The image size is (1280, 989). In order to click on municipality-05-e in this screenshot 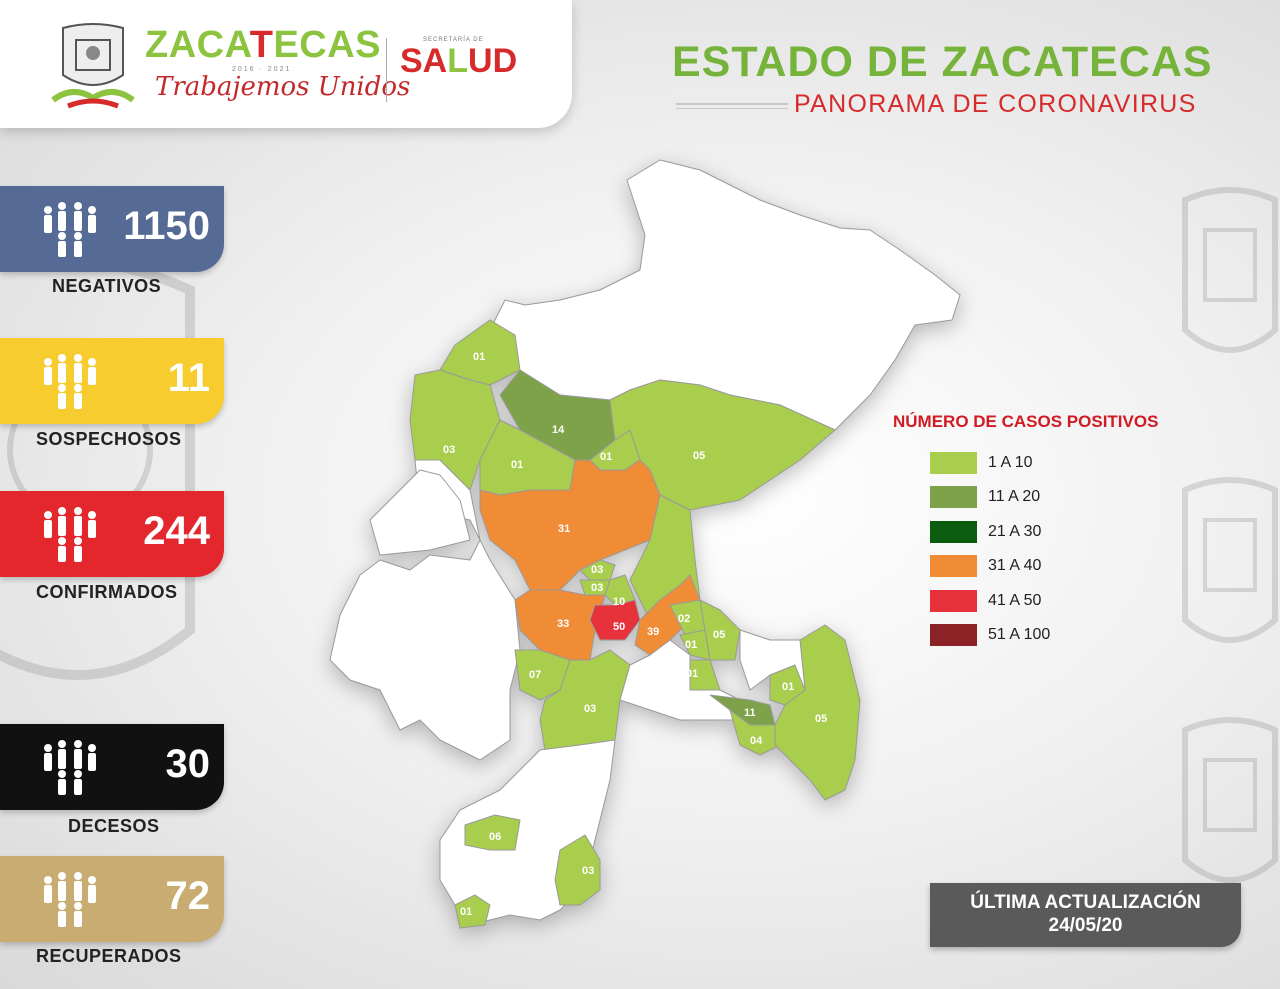, I will do `click(817, 712)`.